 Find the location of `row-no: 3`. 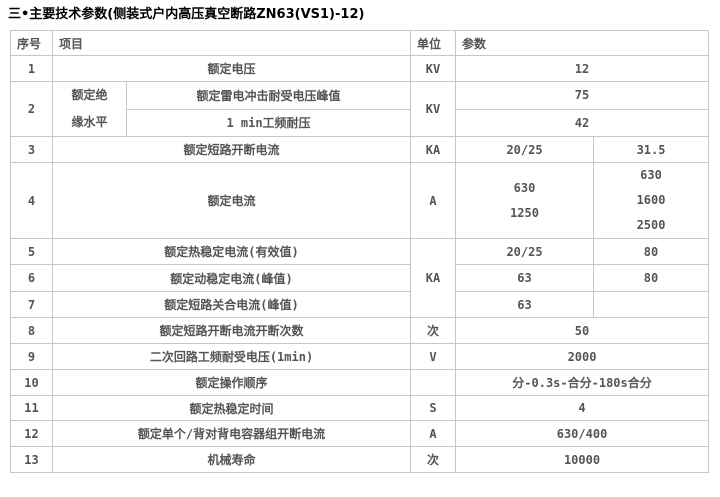

row-no: 3 is located at coordinates (31, 149).